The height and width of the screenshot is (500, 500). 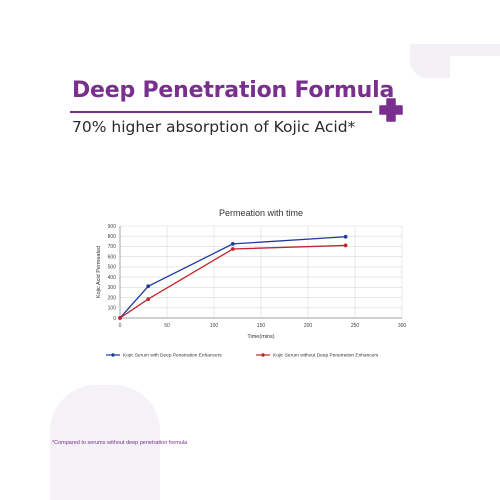 I want to click on y-tick-label: 0, so click(x=114, y=319).